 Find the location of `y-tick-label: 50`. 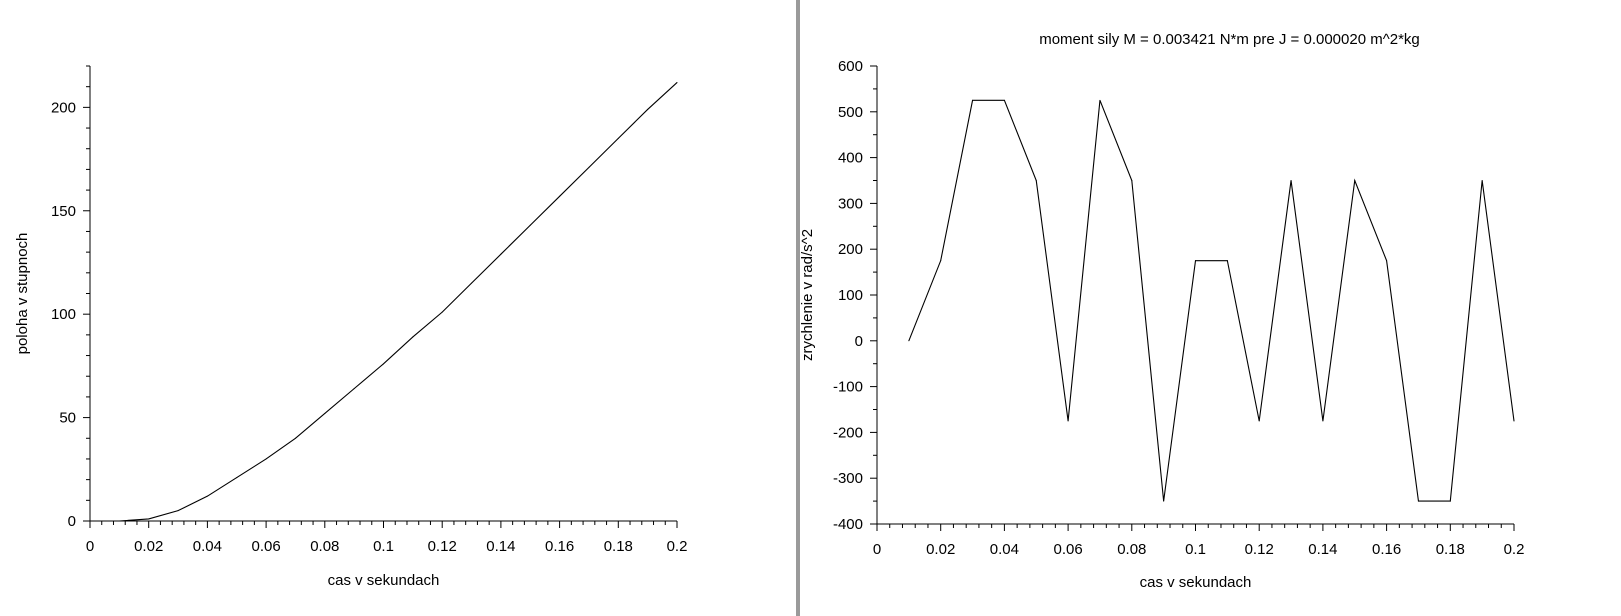

y-tick-label: 50 is located at coordinates (67, 418).